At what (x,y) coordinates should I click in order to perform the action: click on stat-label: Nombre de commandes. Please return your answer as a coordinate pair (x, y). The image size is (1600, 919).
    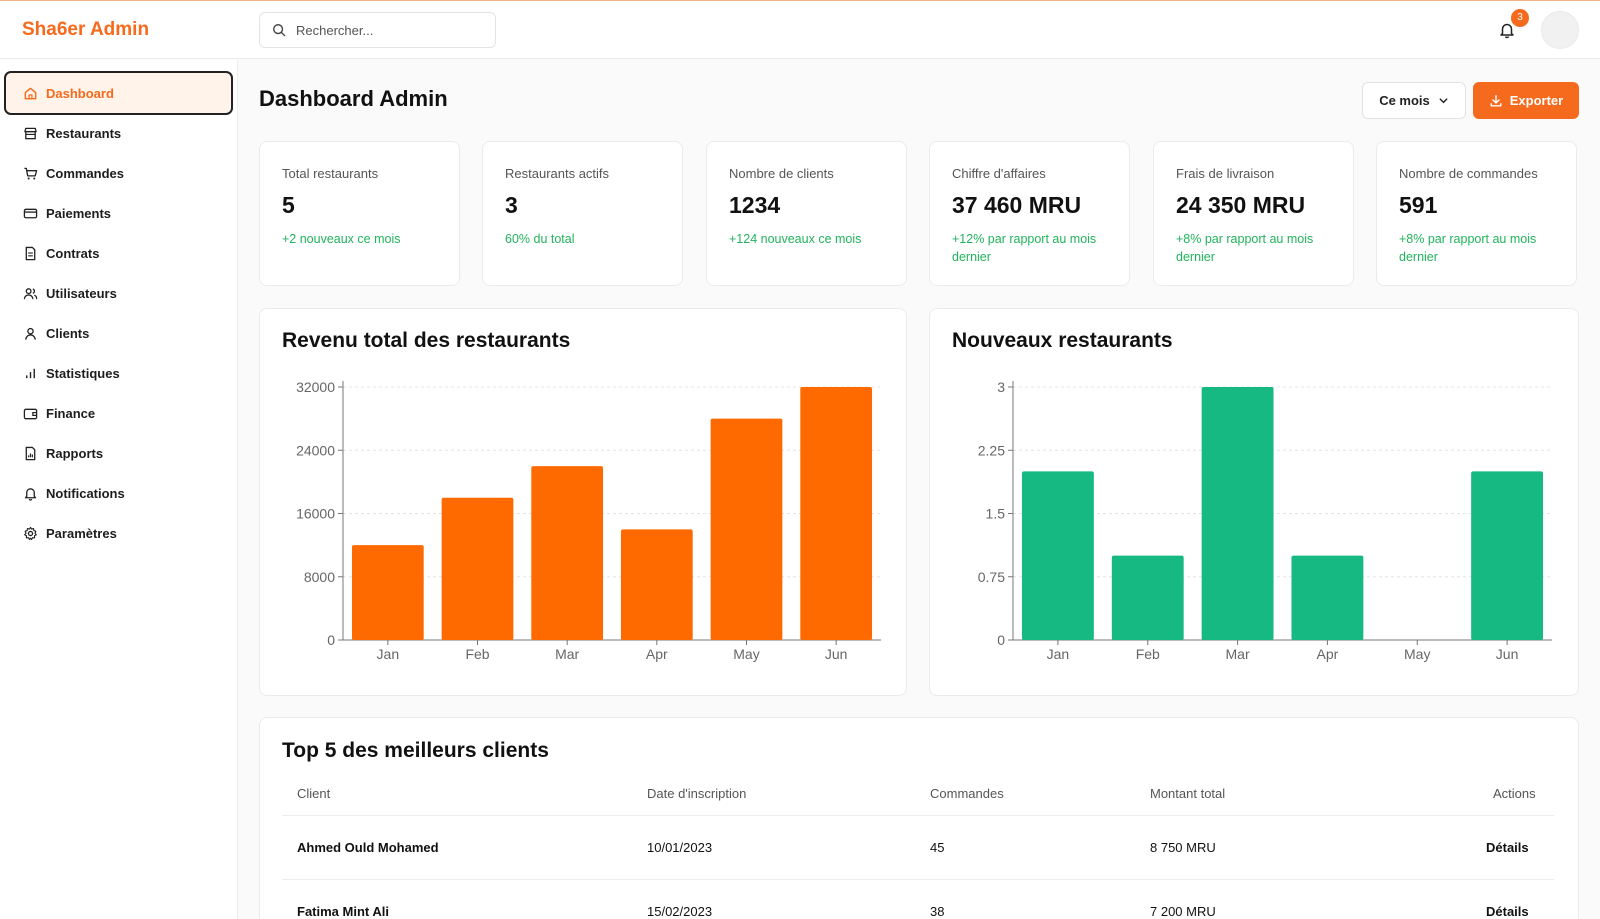
    Looking at the image, I should click on (1468, 173).